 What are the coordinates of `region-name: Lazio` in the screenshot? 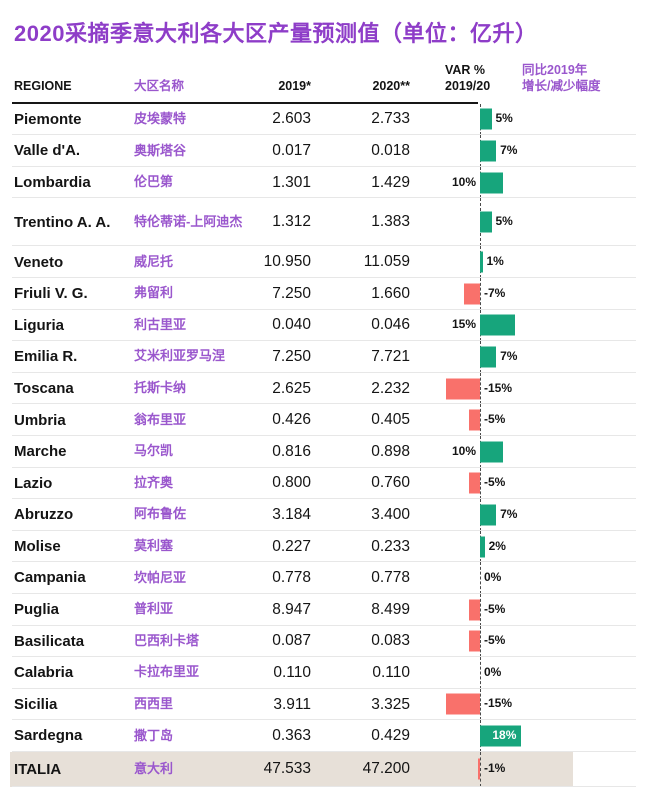 It's located at (33, 483).